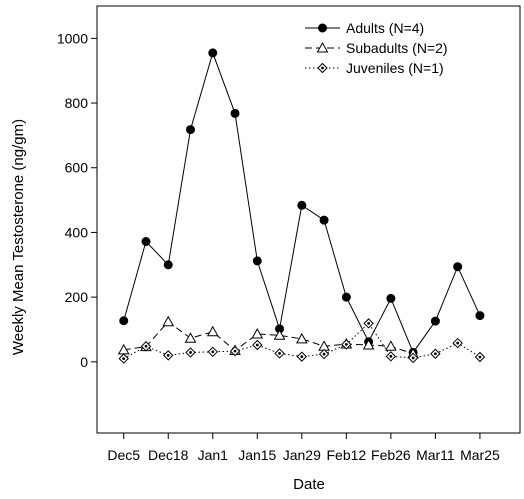 This screenshot has width=524, height=499. Describe the element at coordinates (18, 237) in the screenshot. I see `y-axis-label: Weekly Mean Testosterone (ng/gm)` at that location.